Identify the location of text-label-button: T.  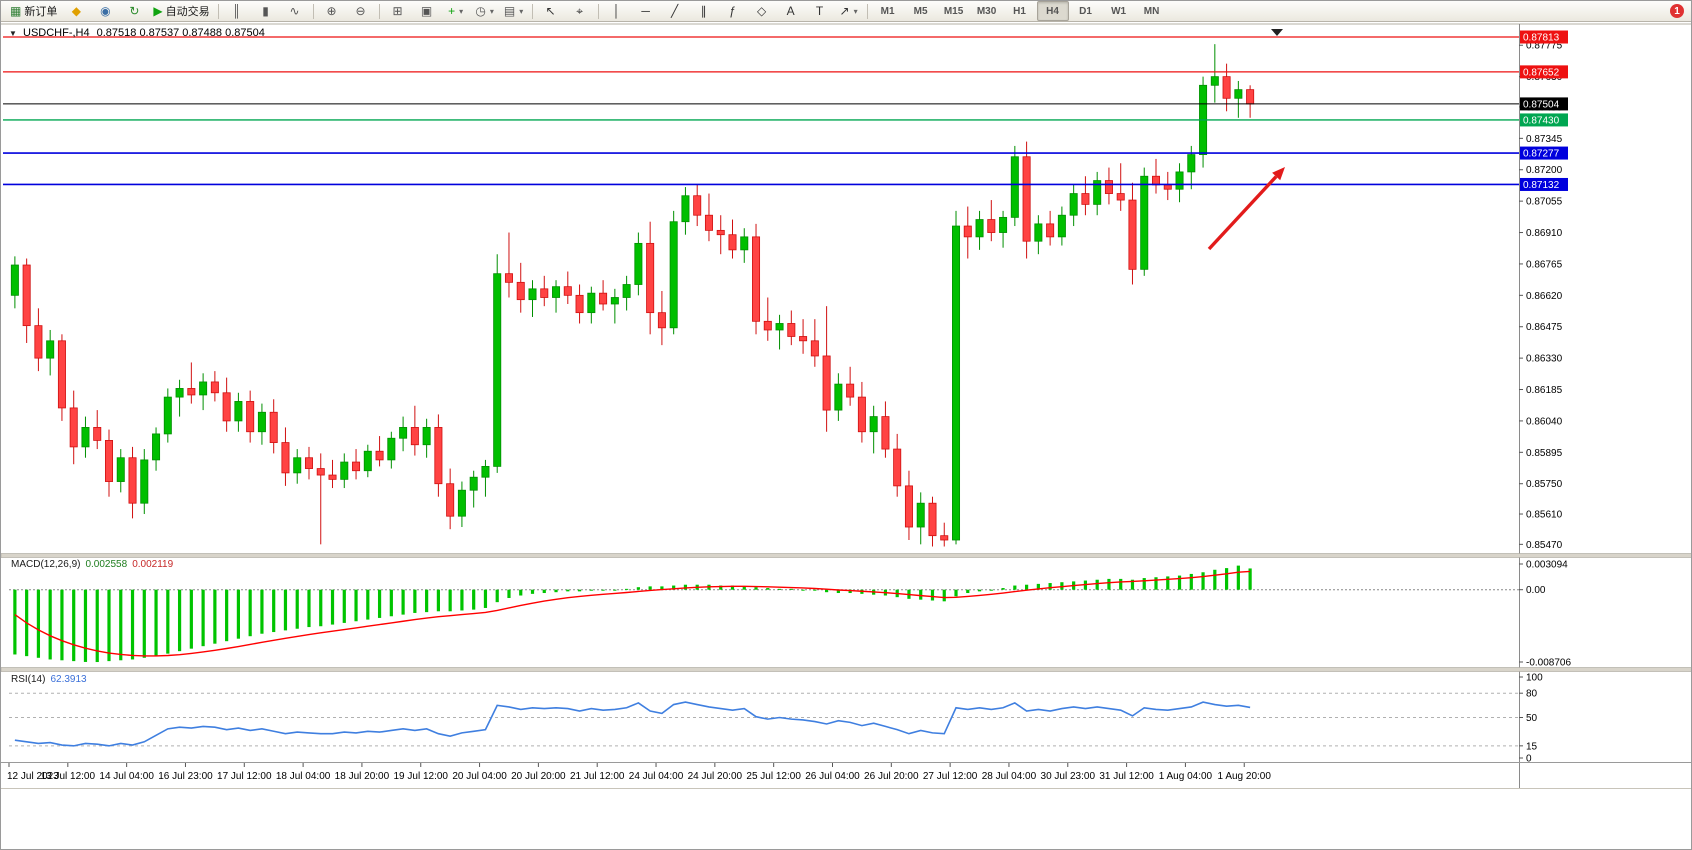
(820, 11).